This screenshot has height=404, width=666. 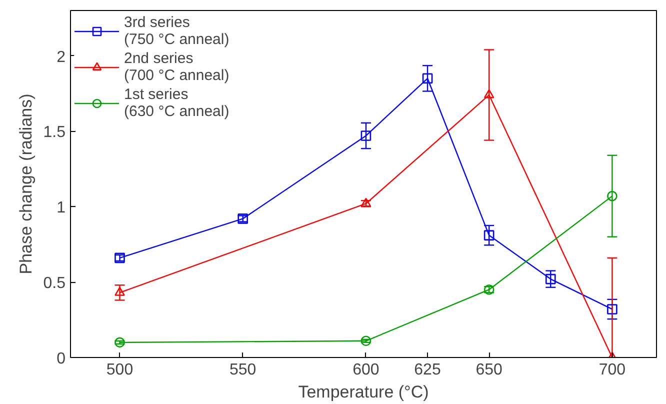 What do you see at coordinates (366, 370) in the screenshot?
I see `x-tick-label: 600` at bounding box center [366, 370].